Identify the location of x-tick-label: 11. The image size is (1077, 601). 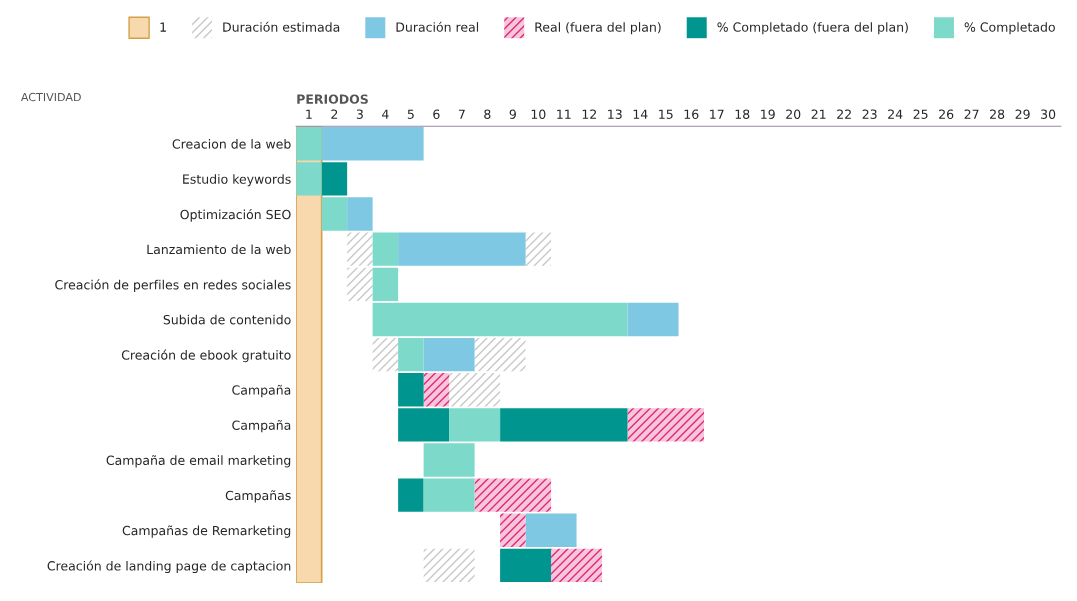
(564, 114).